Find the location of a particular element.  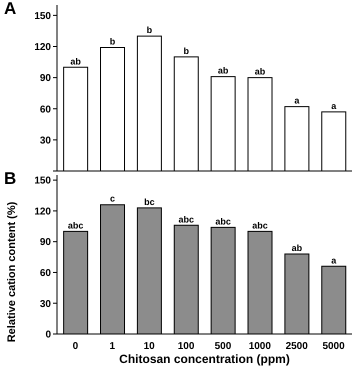

x-tick-label: 100 is located at coordinates (186, 346).